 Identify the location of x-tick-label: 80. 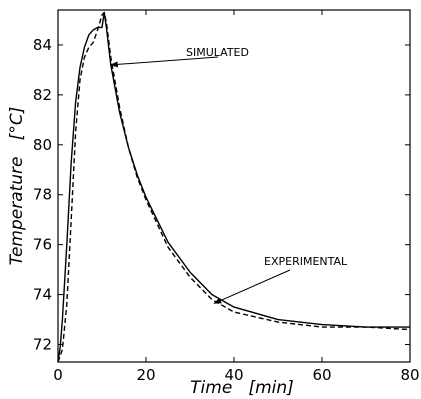
(409, 375).